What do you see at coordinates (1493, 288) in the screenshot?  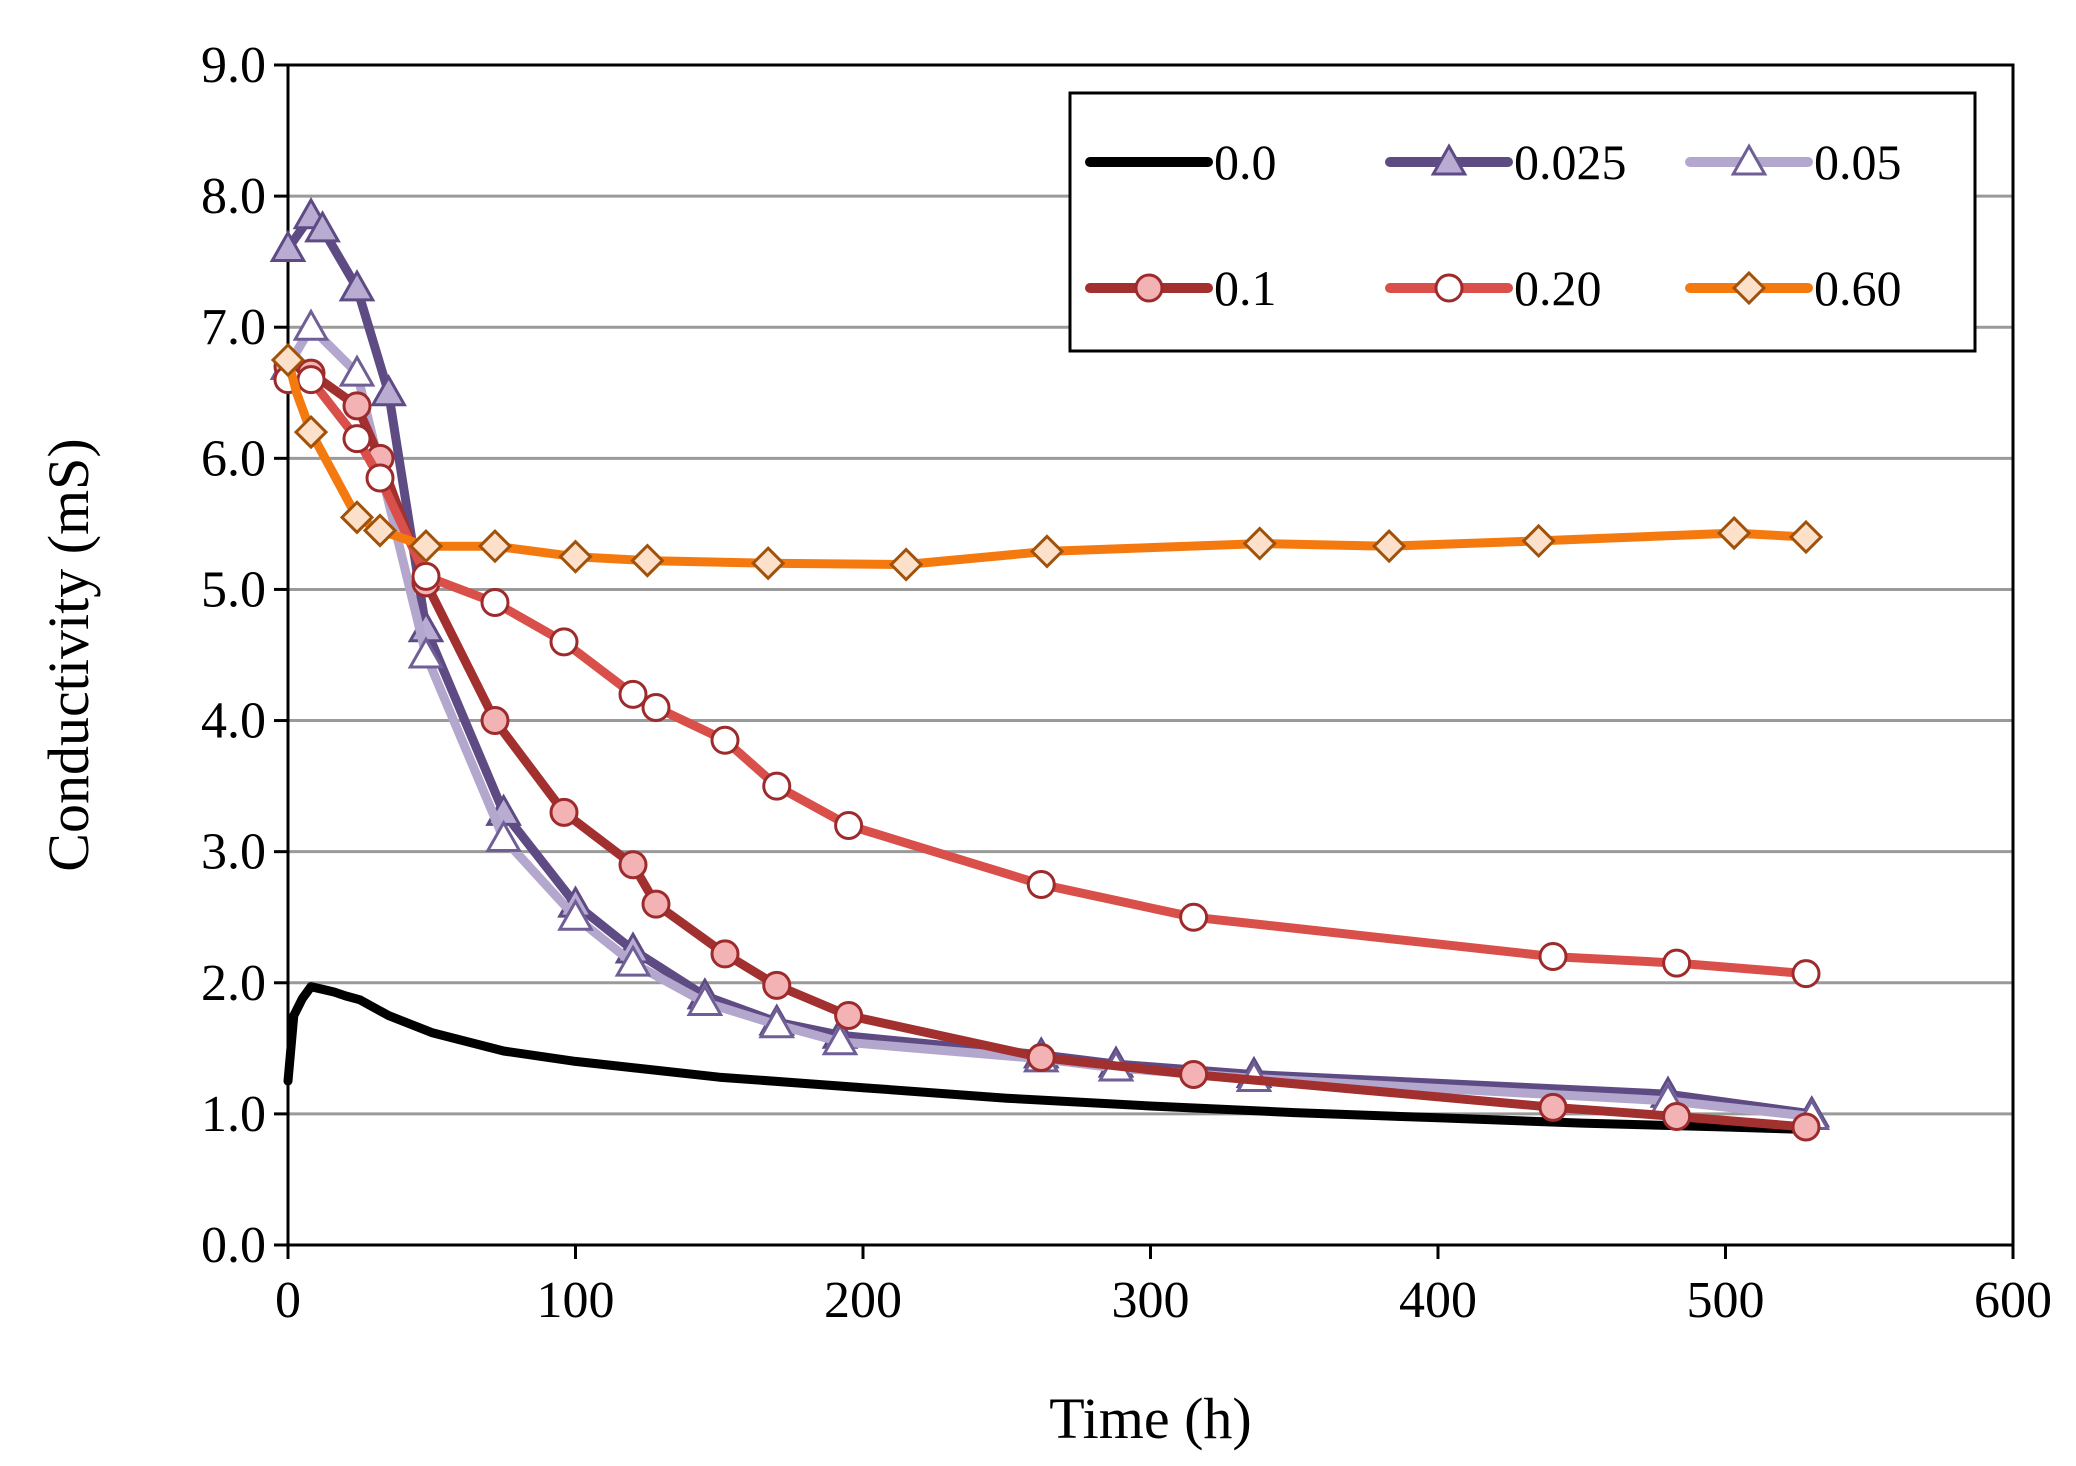 I see `legend-entry: 0.20` at bounding box center [1493, 288].